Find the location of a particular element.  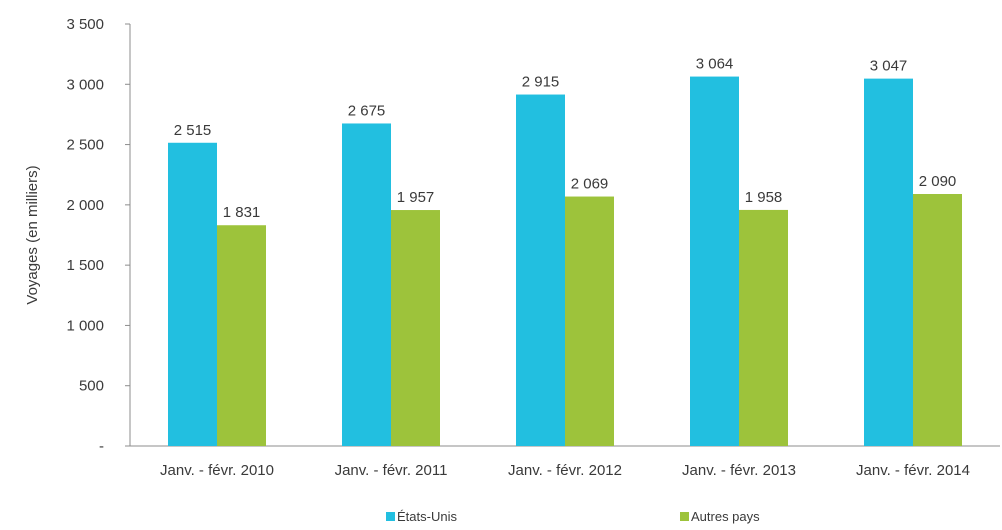

bar-value-label: 1 957 is located at coordinates (416, 197).